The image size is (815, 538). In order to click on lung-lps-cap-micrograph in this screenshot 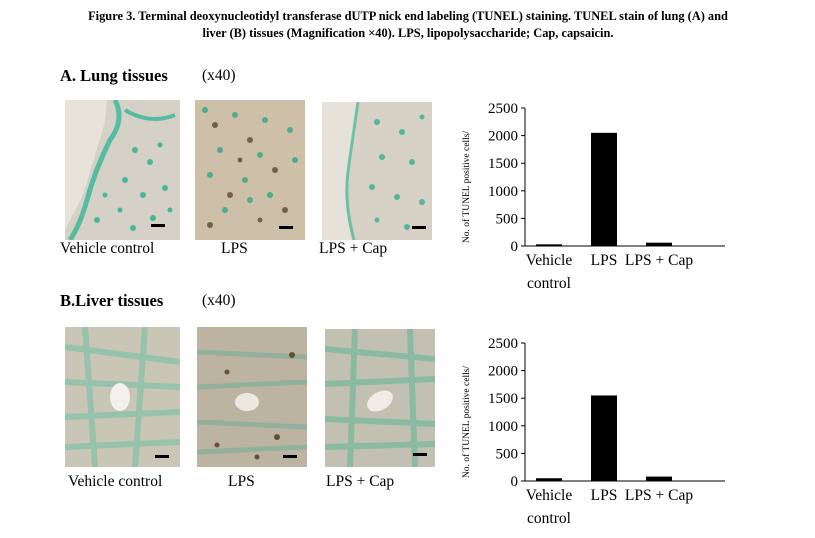, I will do `click(377, 171)`.